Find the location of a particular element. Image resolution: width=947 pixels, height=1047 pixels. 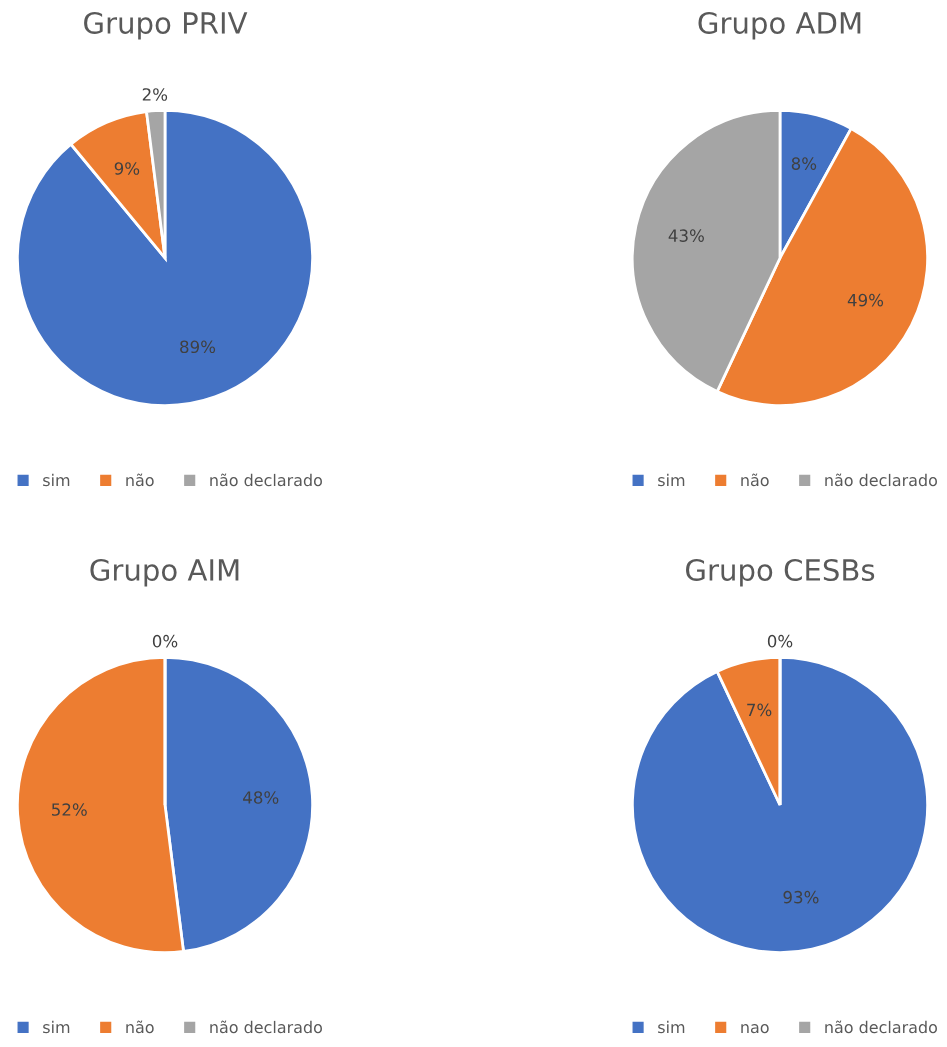

chart-title: Grupo AIM is located at coordinates (164, 572).